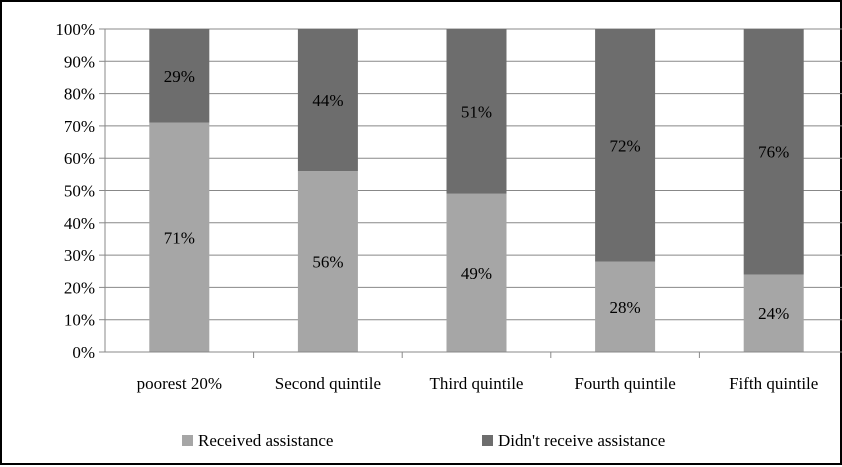  What do you see at coordinates (773, 383) in the screenshot?
I see `x-category-label: Fifth quintile` at bounding box center [773, 383].